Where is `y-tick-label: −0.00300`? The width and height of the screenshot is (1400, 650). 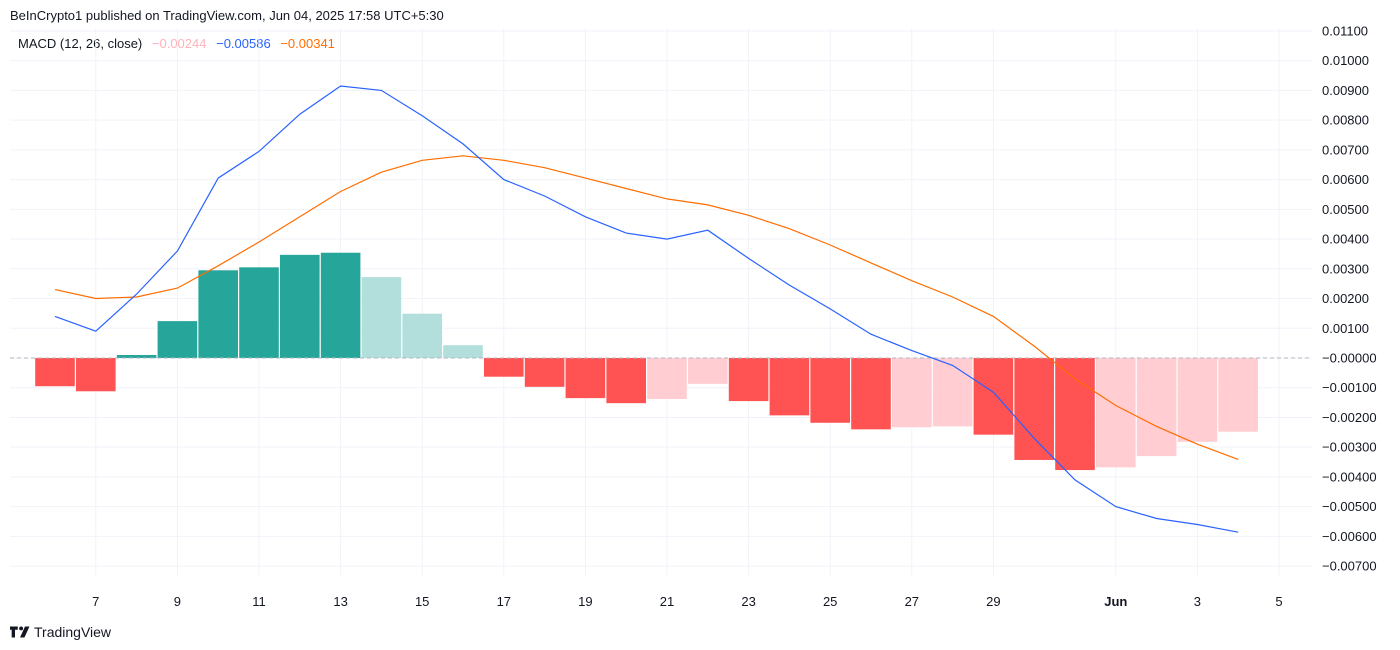
y-tick-label: −0.00300 is located at coordinates (1349, 447).